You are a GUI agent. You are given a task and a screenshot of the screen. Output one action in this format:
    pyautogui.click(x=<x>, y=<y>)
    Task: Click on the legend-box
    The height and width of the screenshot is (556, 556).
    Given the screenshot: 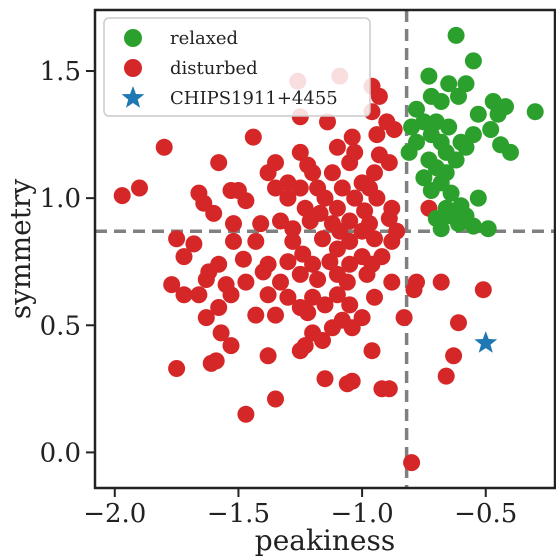 What is the action you would take?
    pyautogui.click(x=237, y=67)
    